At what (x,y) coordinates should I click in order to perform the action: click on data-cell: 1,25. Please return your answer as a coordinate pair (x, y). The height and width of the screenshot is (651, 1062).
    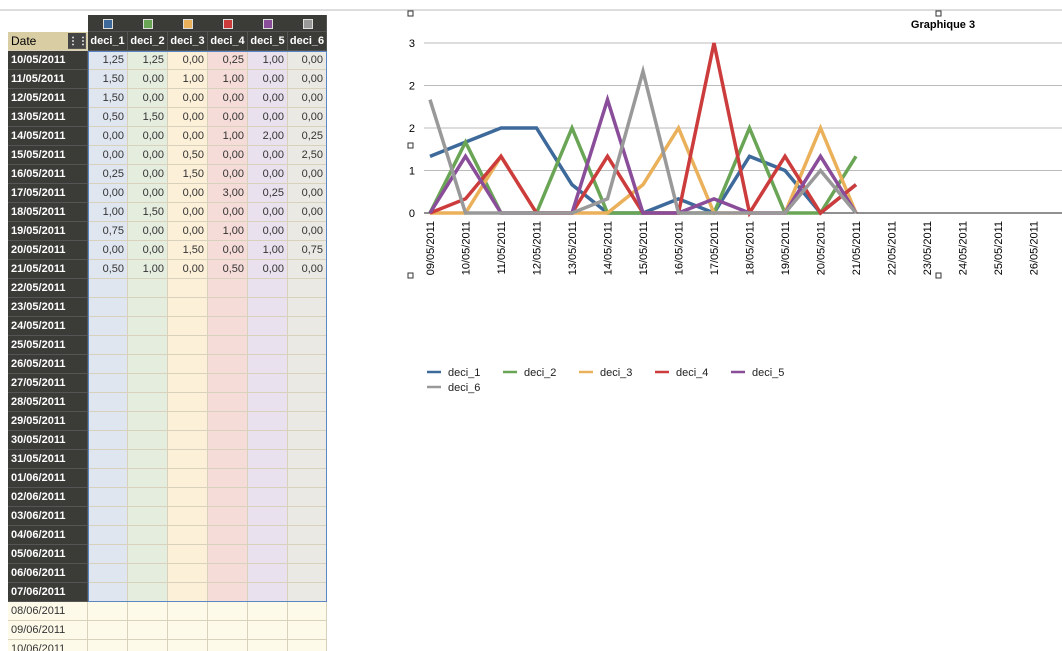
    Looking at the image, I should click on (108, 60).